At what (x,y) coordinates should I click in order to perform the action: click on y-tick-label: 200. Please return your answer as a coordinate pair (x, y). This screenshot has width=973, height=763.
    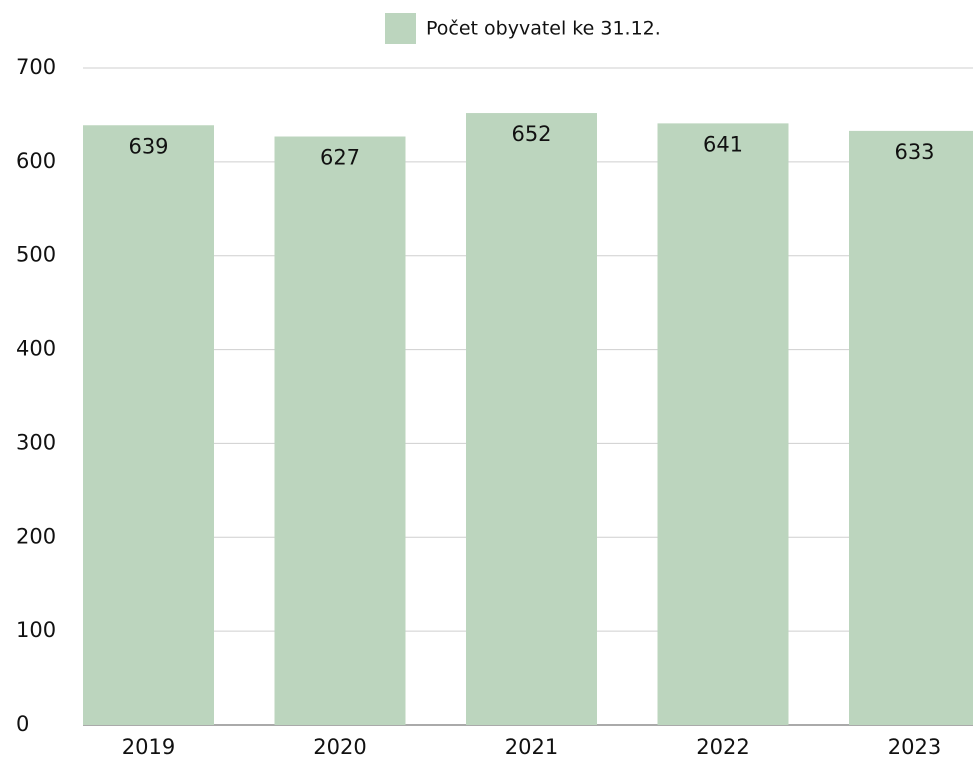
    Looking at the image, I should click on (36, 536).